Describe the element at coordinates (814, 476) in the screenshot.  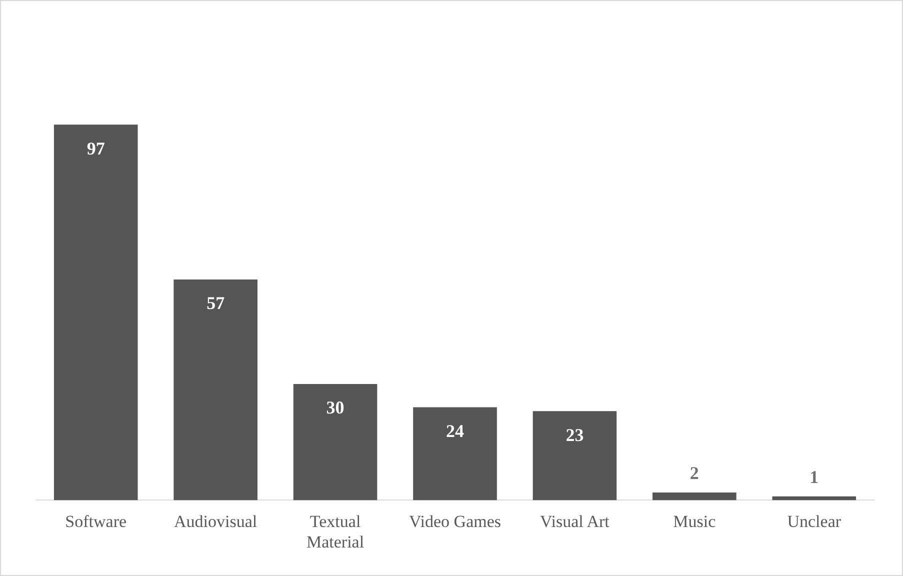
I see `data-label: 1` at that location.